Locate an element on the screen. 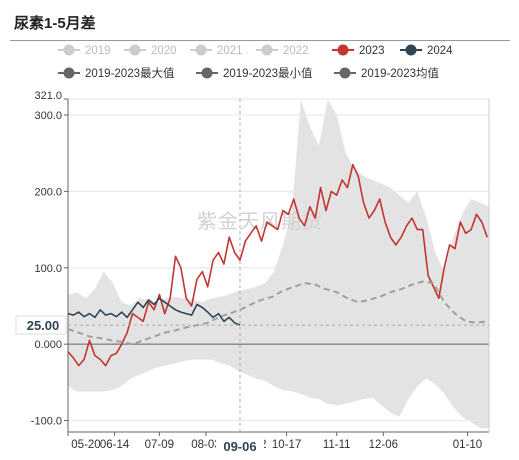  x-tick-label: 06-14 is located at coordinates (115, 445).